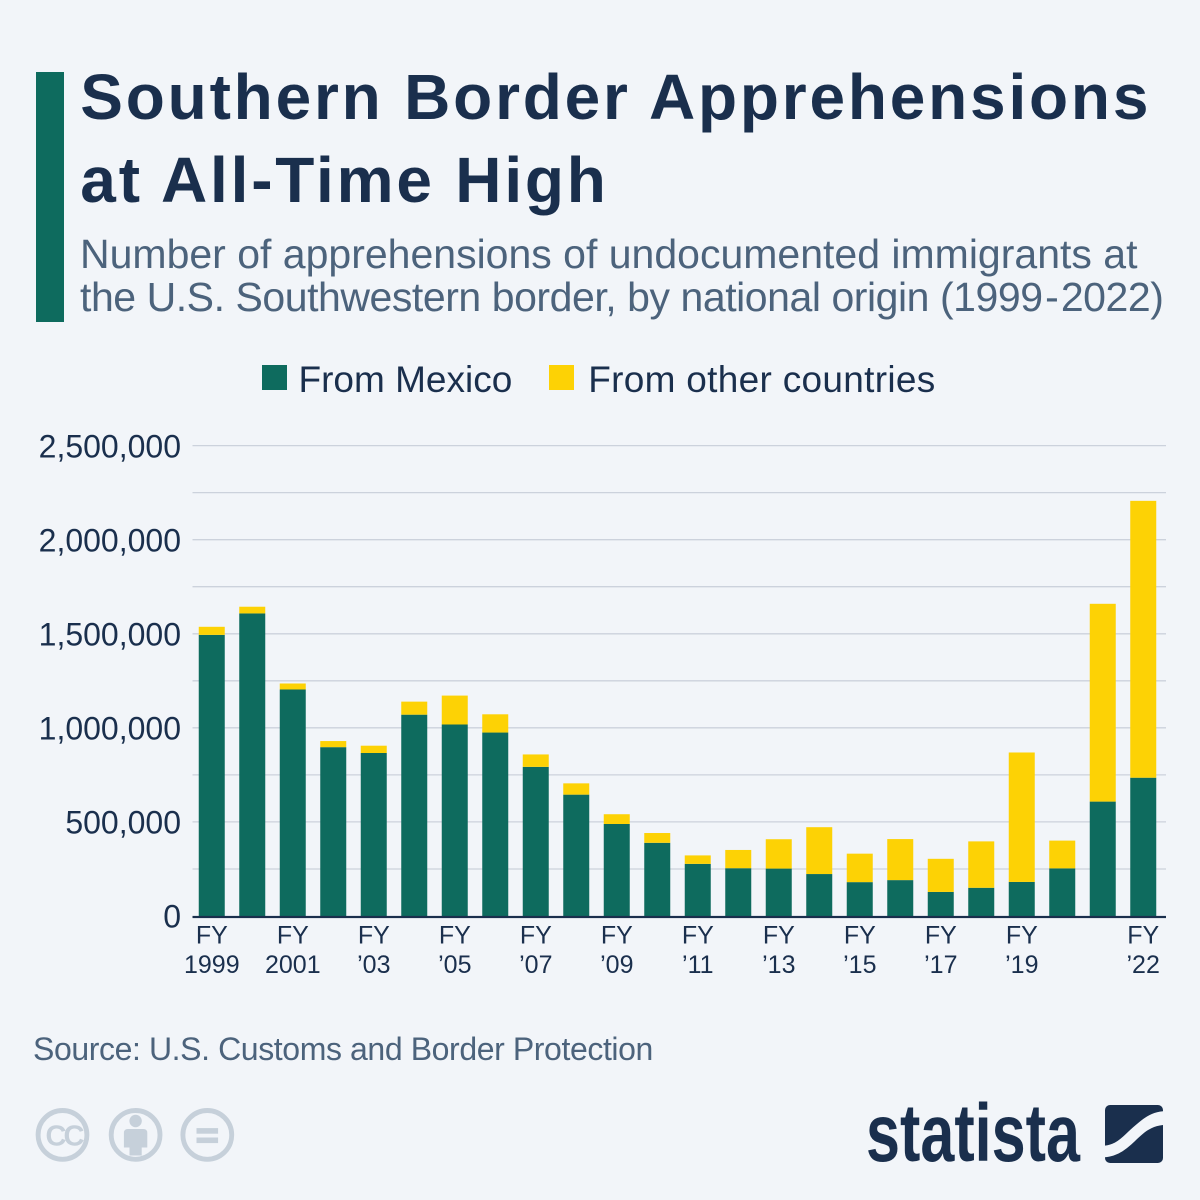 Image resolution: width=1200 pixels, height=1200 pixels. Describe the element at coordinates (1143, 965) in the screenshot. I see `svg-text: ’22` at that location.